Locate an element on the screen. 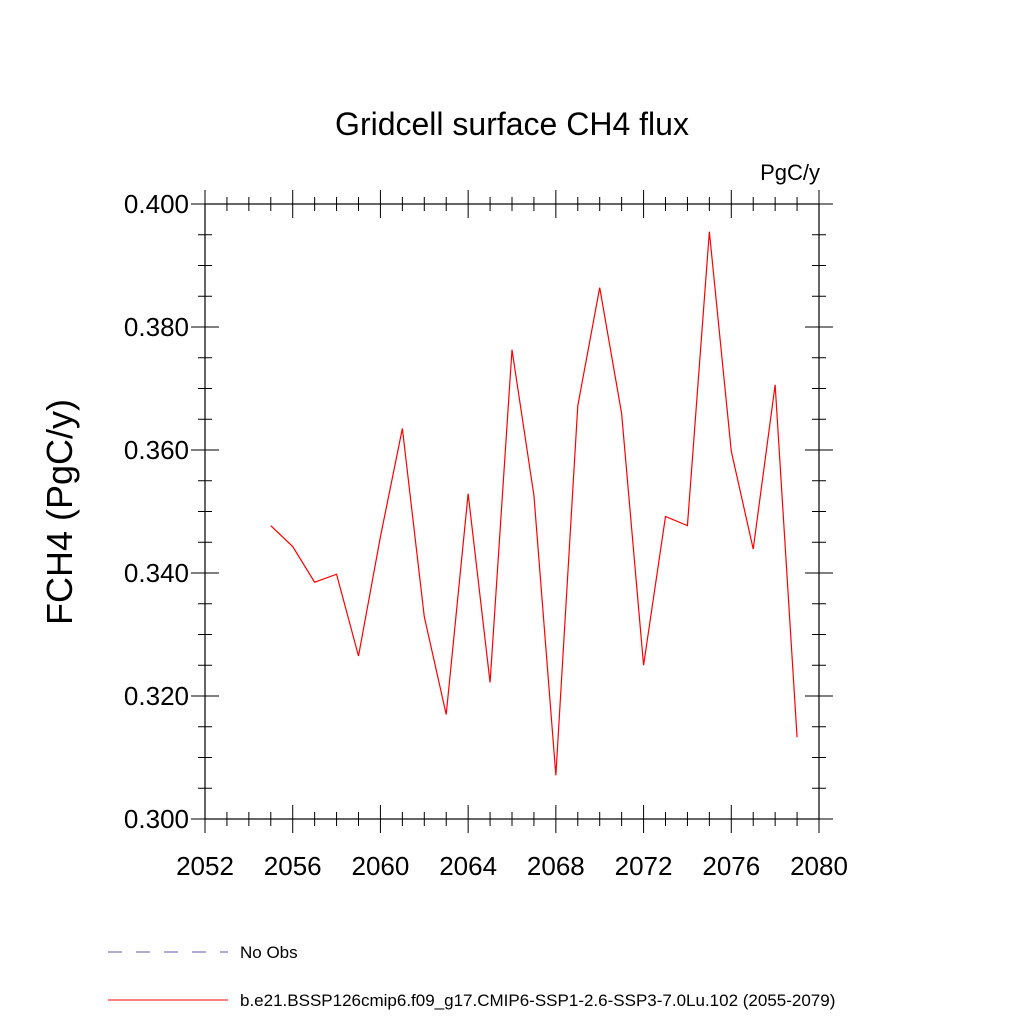 This screenshot has width=1024, height=1024. y-tick-label: 0.340 is located at coordinates (156, 573).